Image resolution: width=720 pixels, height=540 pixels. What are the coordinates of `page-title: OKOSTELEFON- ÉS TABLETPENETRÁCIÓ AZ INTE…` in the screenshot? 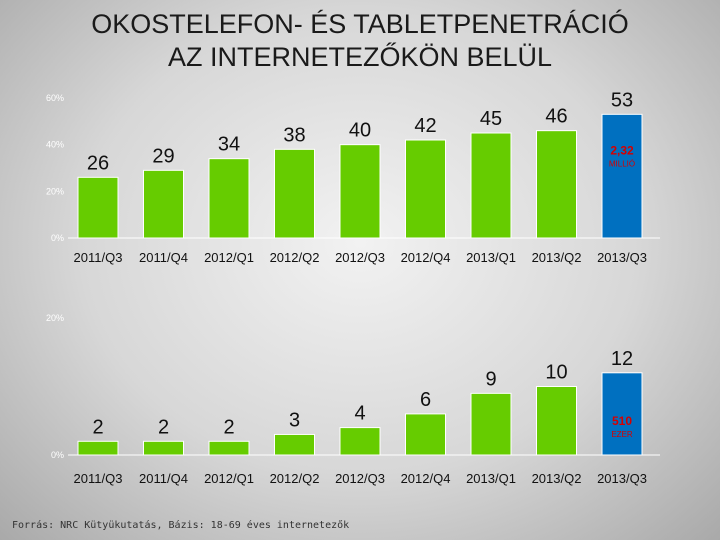 It's located at (360, 41).